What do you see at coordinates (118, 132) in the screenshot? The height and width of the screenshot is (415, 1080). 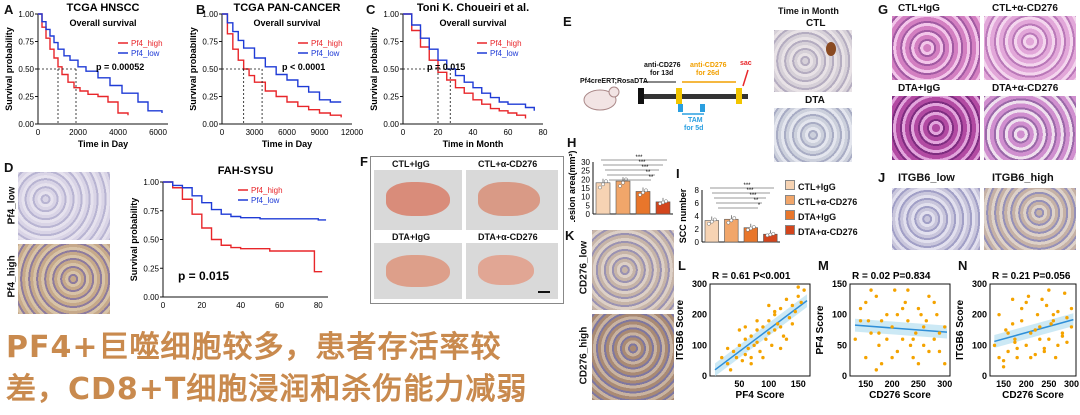 I see `x-tick-label: 4000` at bounding box center [118, 132].